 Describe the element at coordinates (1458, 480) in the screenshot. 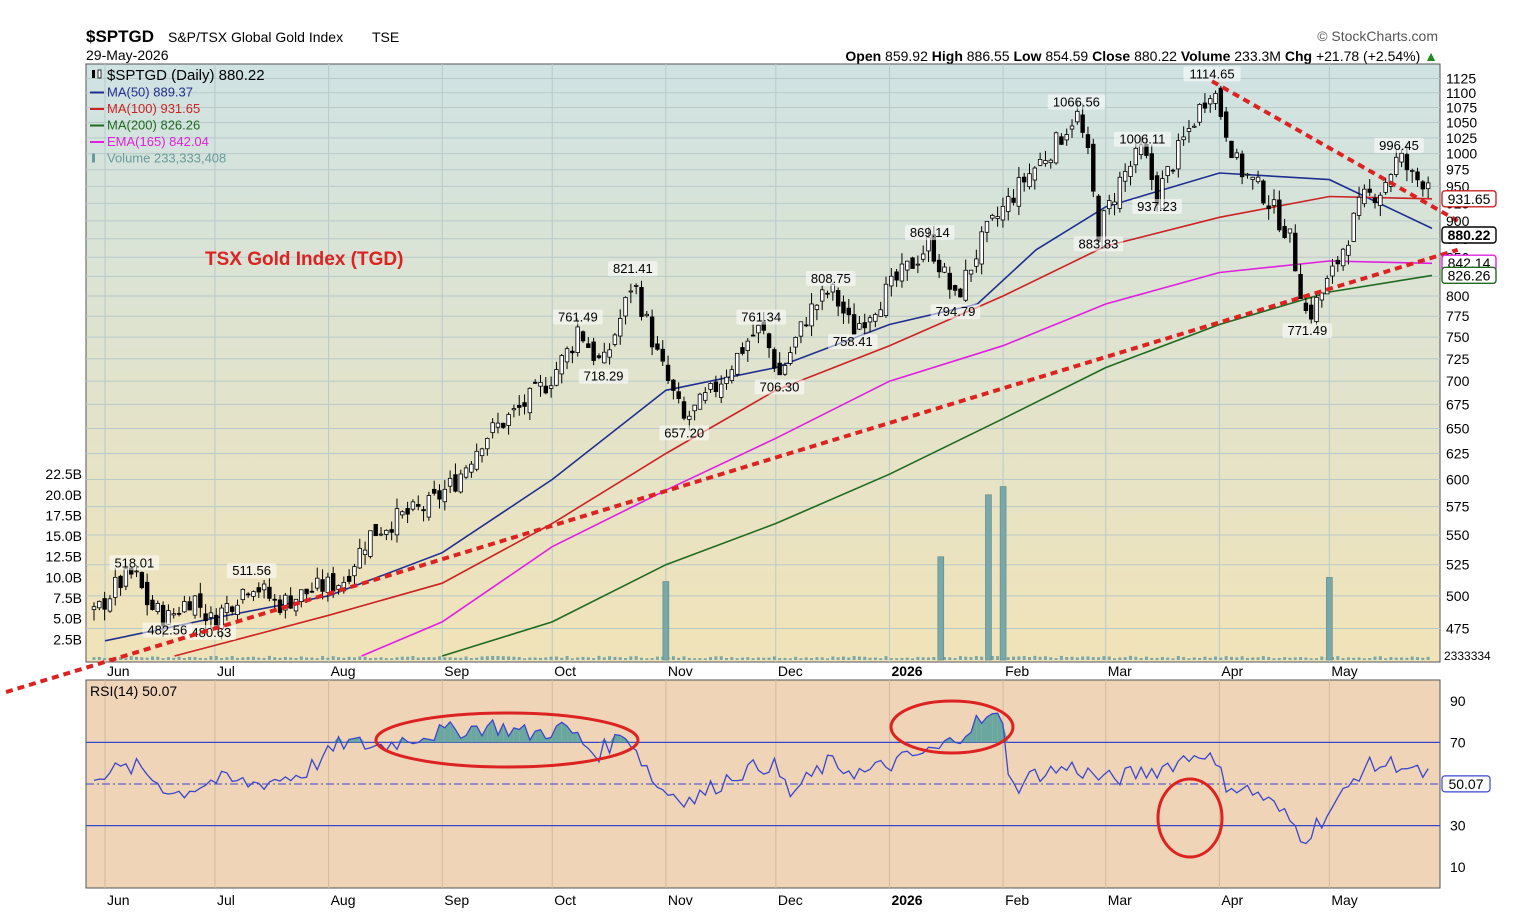

I see `price-tick-label: 600` at that location.